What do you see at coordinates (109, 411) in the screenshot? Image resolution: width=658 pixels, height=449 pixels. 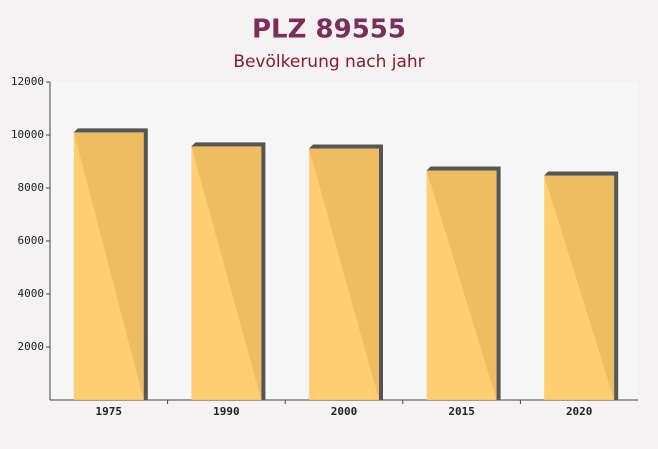 I see `x-tick-label: 1975` at bounding box center [109, 411].